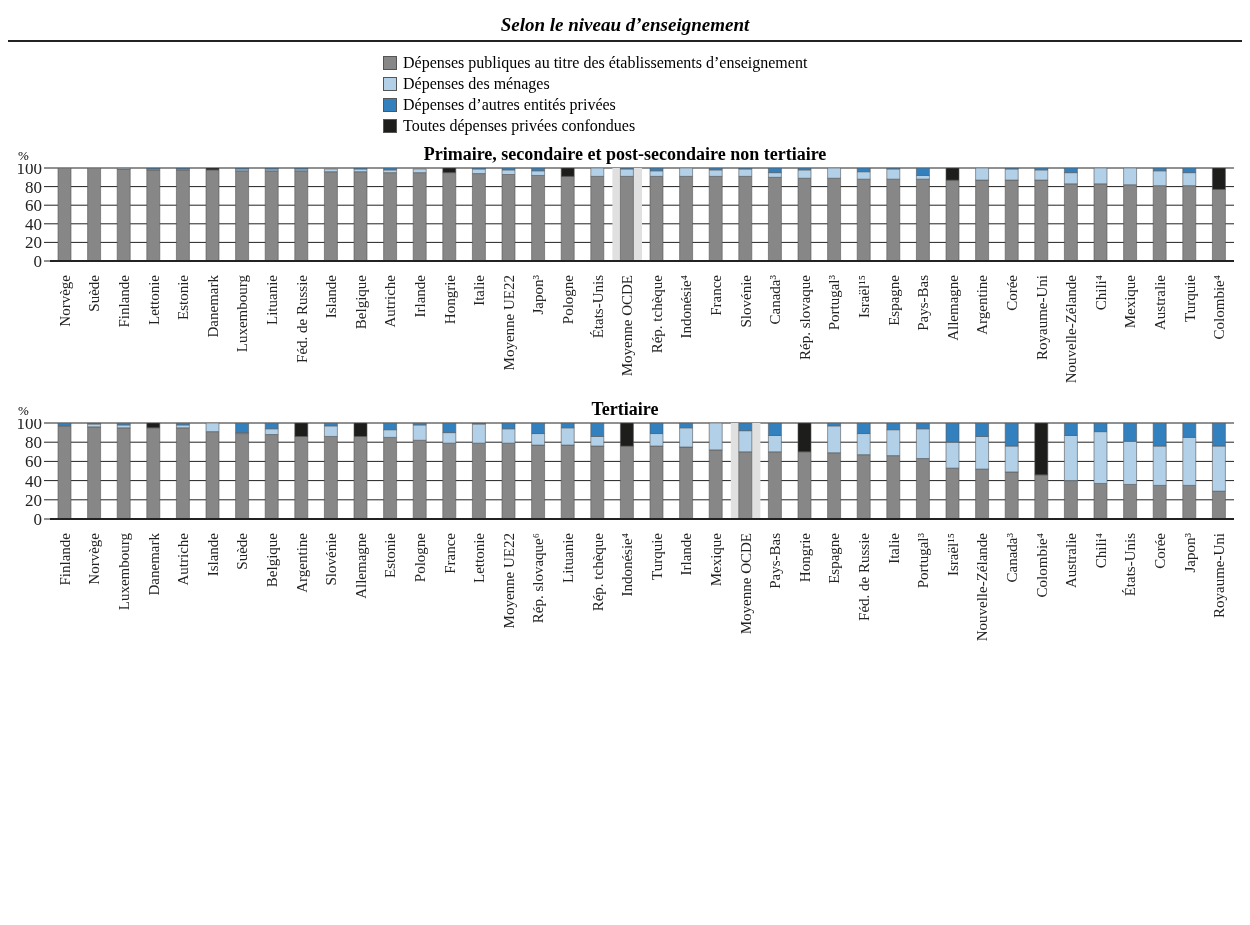 The image size is (1250, 925). What do you see at coordinates (509, 105) in the screenshot?
I see `legend-label: Dépenses d’autres entités privées` at bounding box center [509, 105].